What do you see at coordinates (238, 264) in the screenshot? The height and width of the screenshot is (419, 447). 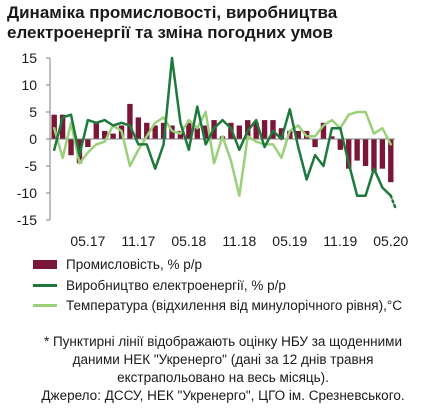 I see `legend-item-industry: Промисловість, % р/р` at bounding box center [238, 264].